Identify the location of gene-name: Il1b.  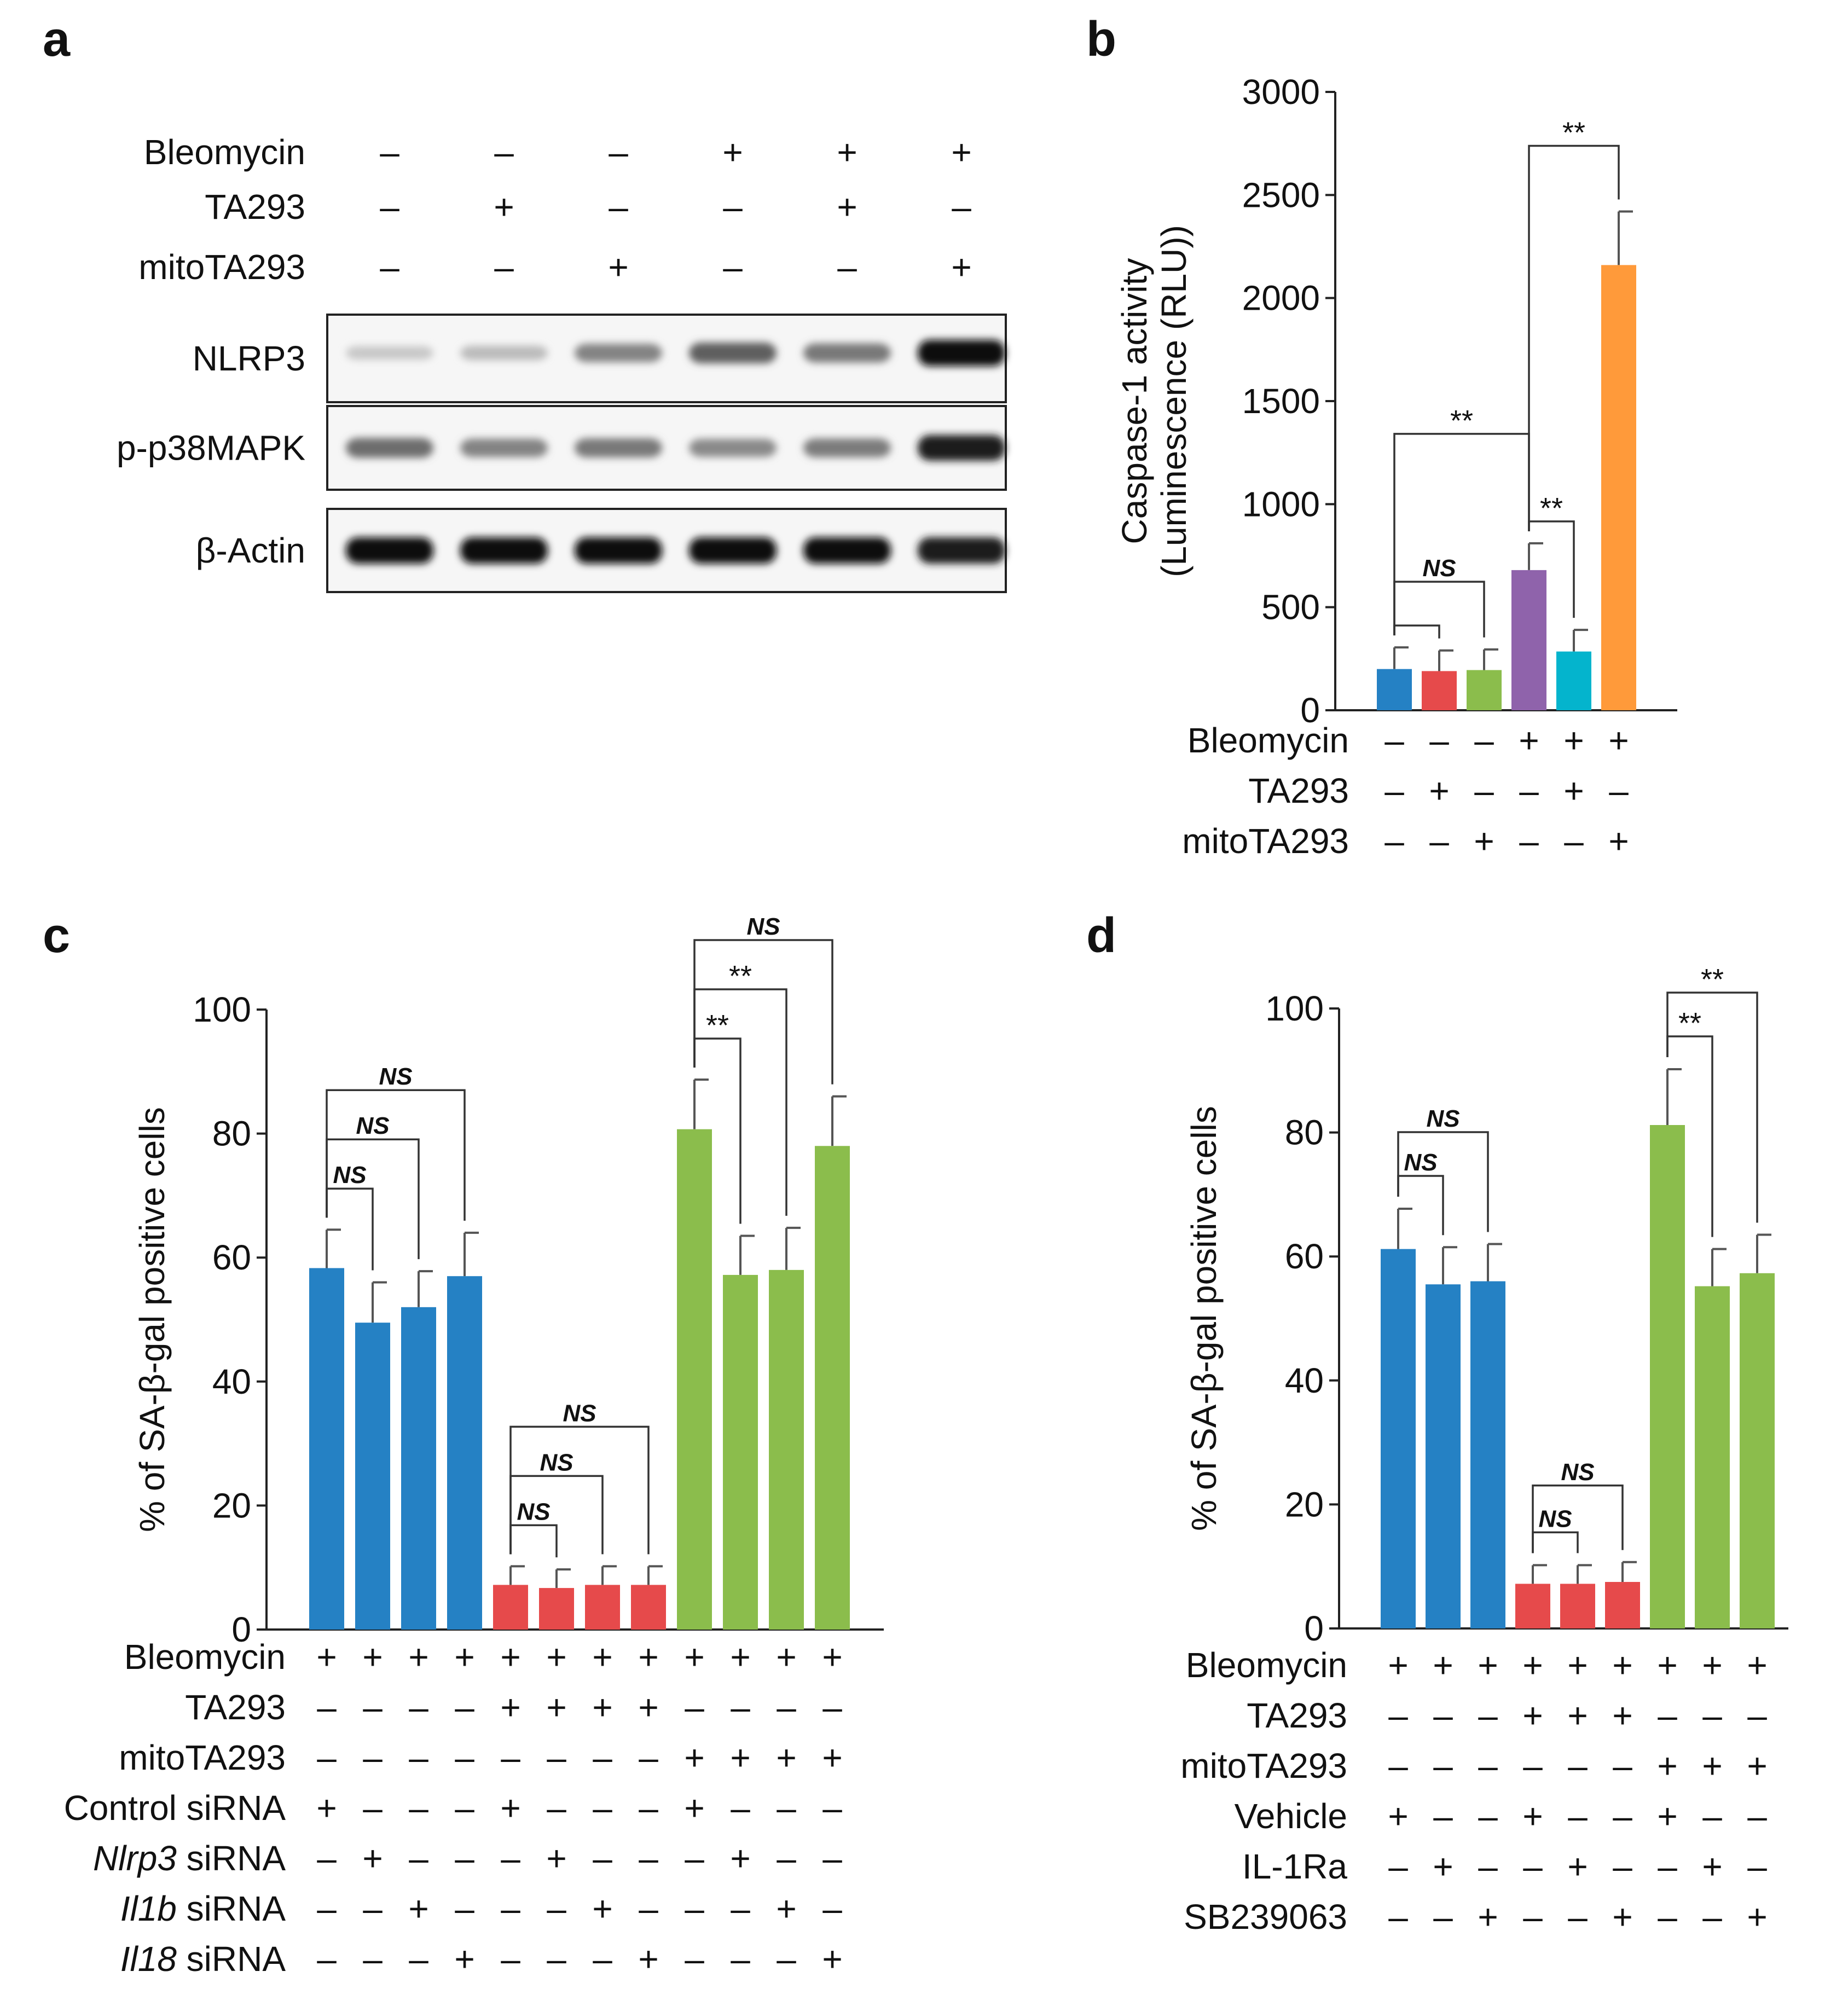
(149, 1908).